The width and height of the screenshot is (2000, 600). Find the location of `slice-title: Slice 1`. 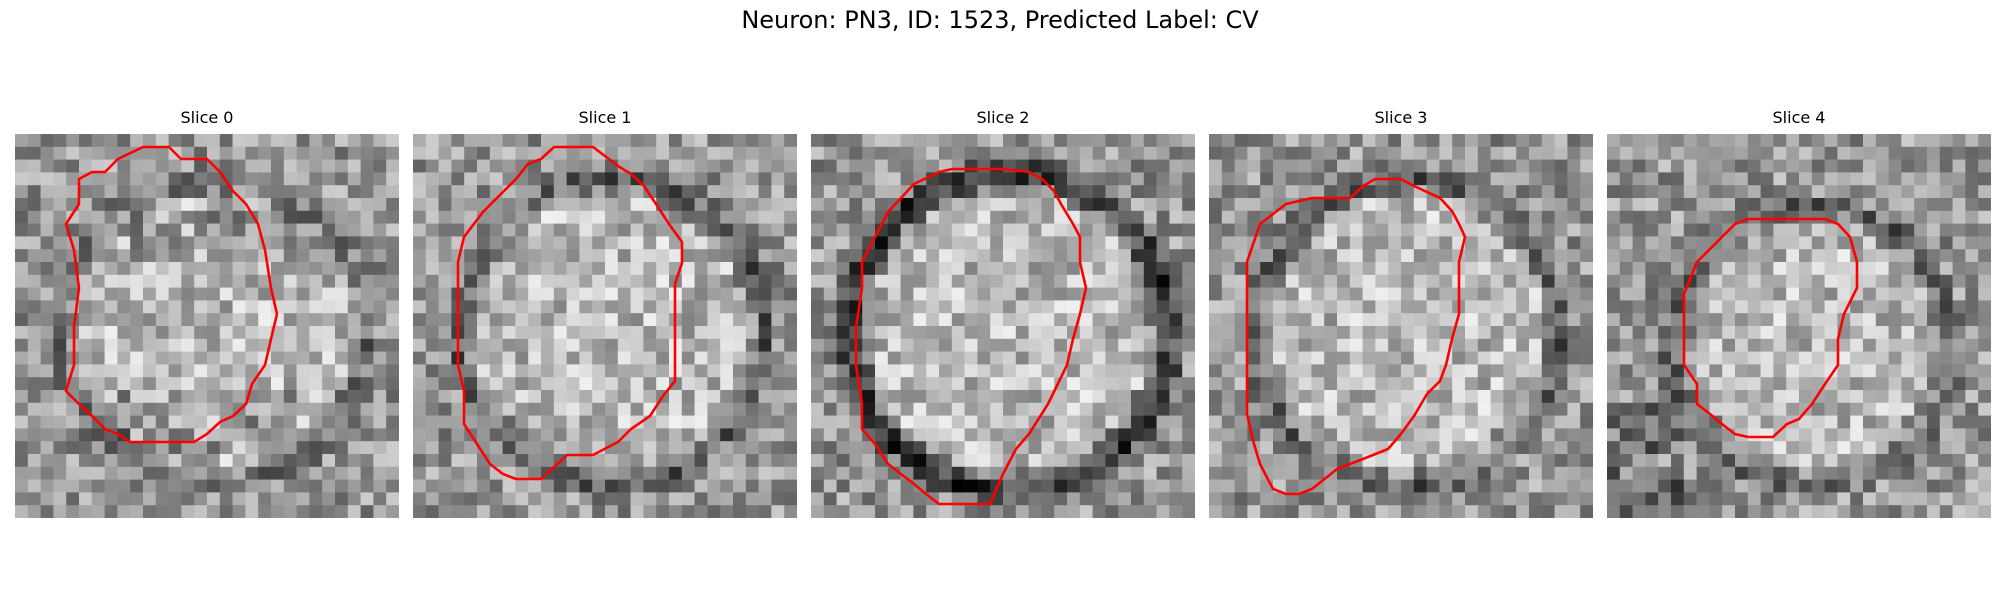

slice-title: Slice 1 is located at coordinates (605, 117).